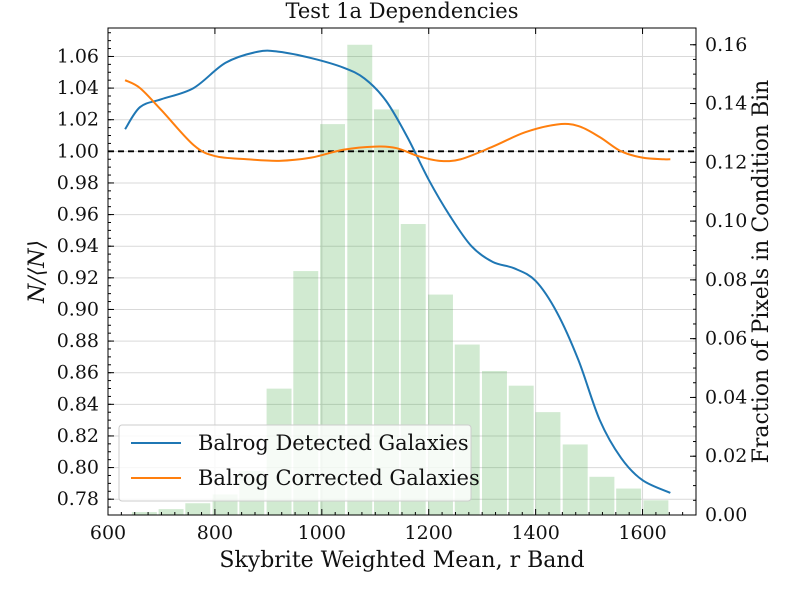 The height and width of the screenshot is (600, 800). I want to click on y-left-tick-label: 0.86, so click(78, 373).